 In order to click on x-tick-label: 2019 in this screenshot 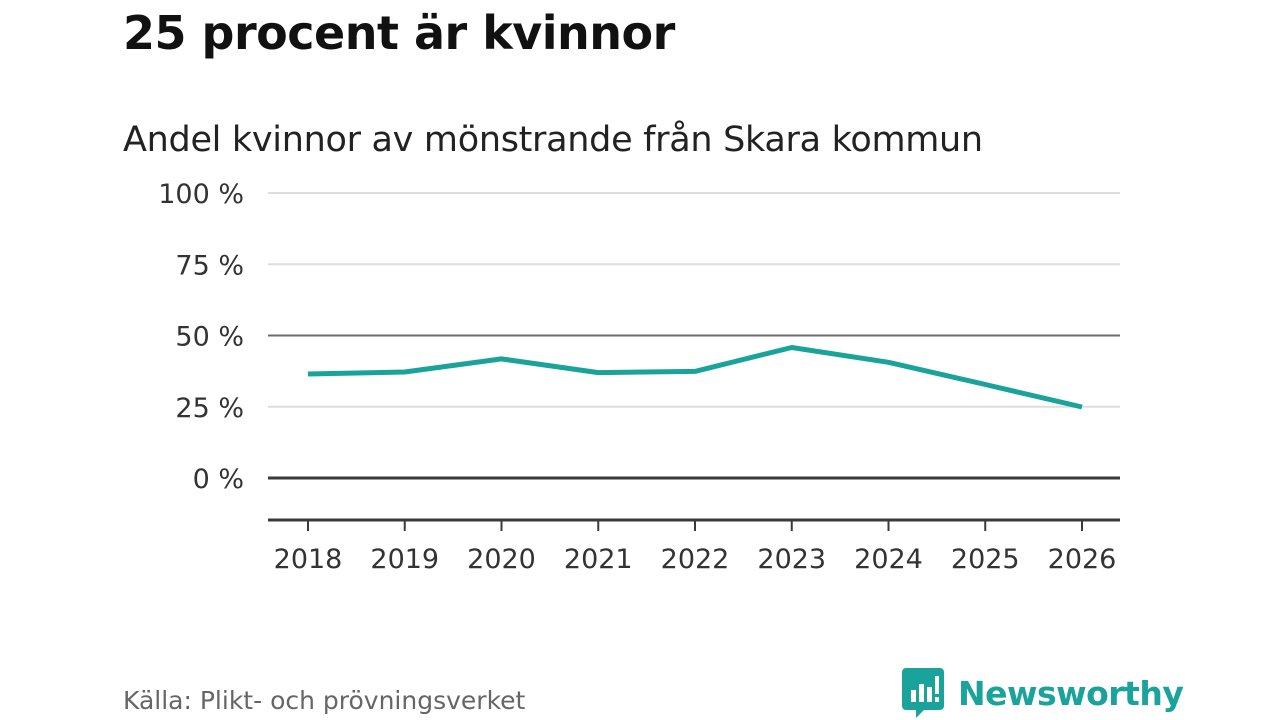, I will do `click(404, 559)`.